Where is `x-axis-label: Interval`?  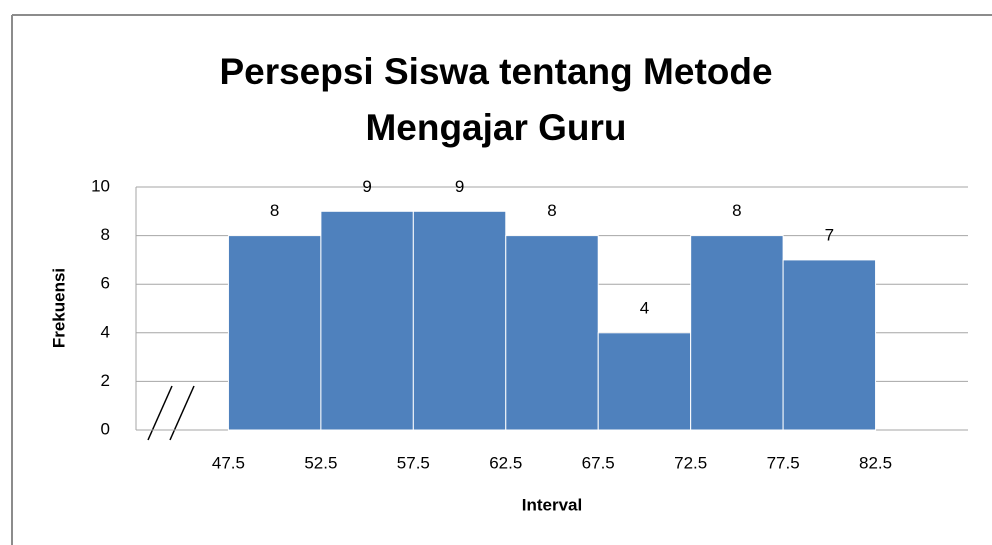 x-axis-label: Interval is located at coordinates (552, 504).